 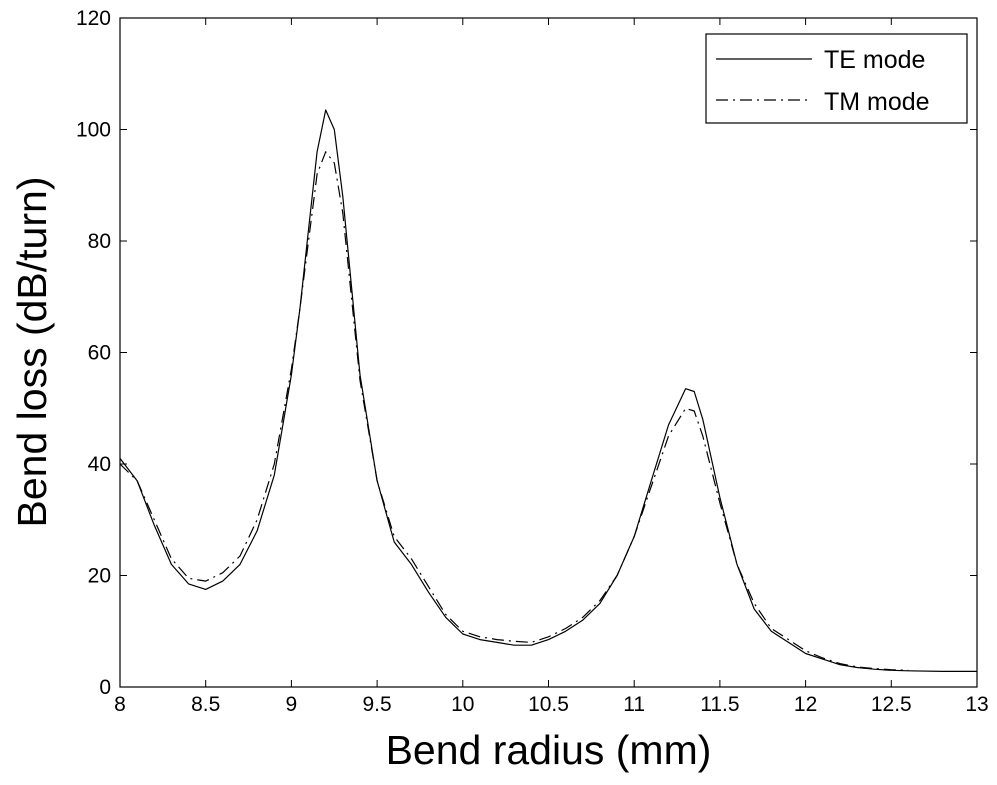 What do you see at coordinates (376, 704) in the screenshot?
I see `x-tick-label: 9.5` at bounding box center [376, 704].